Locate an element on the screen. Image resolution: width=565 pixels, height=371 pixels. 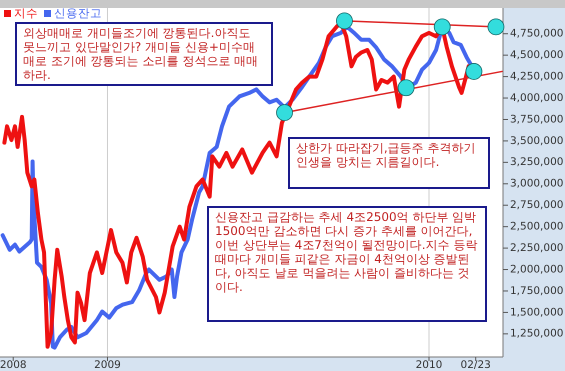
y-tick-label: 1,500,000 is located at coordinates (537, 312).